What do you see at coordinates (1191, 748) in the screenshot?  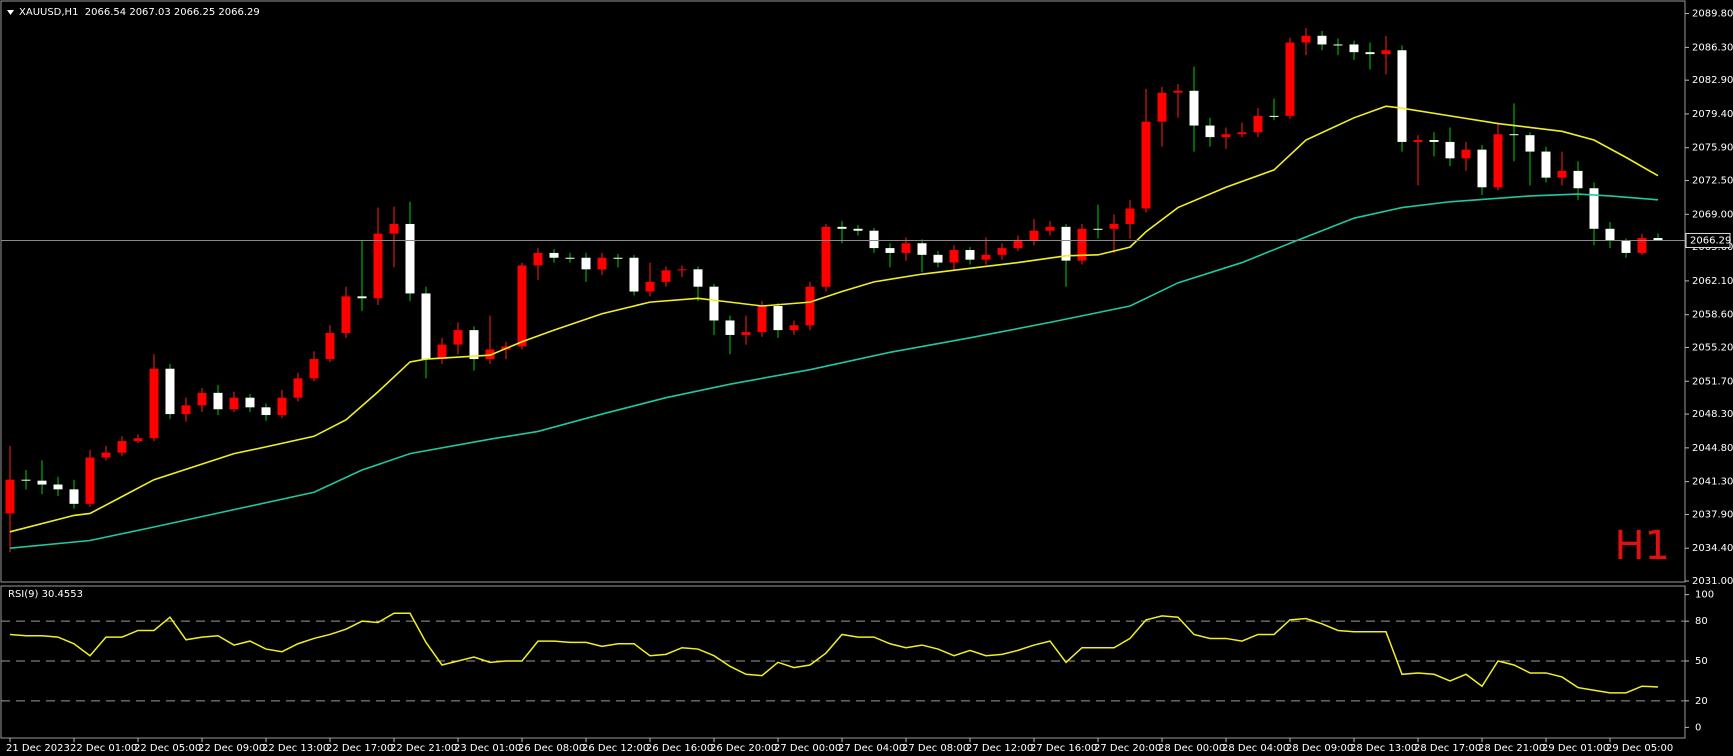 I see `x-tick-label: 28 Dec 00:00` at bounding box center [1191, 748].